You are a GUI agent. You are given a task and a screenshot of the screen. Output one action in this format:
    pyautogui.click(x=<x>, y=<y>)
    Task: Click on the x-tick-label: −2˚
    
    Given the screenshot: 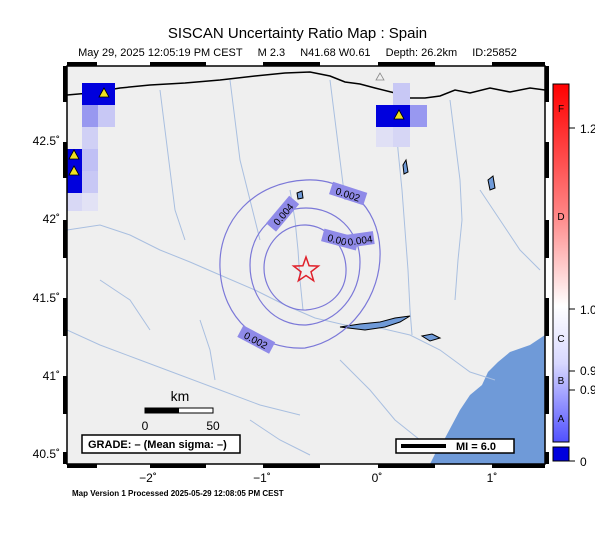 What is the action you would take?
    pyautogui.click(x=148, y=478)
    